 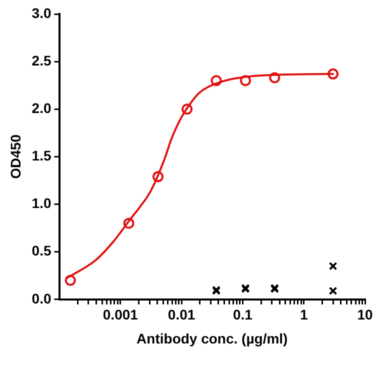 I want to click on x-tick-label: 0.1, so click(x=242, y=314).